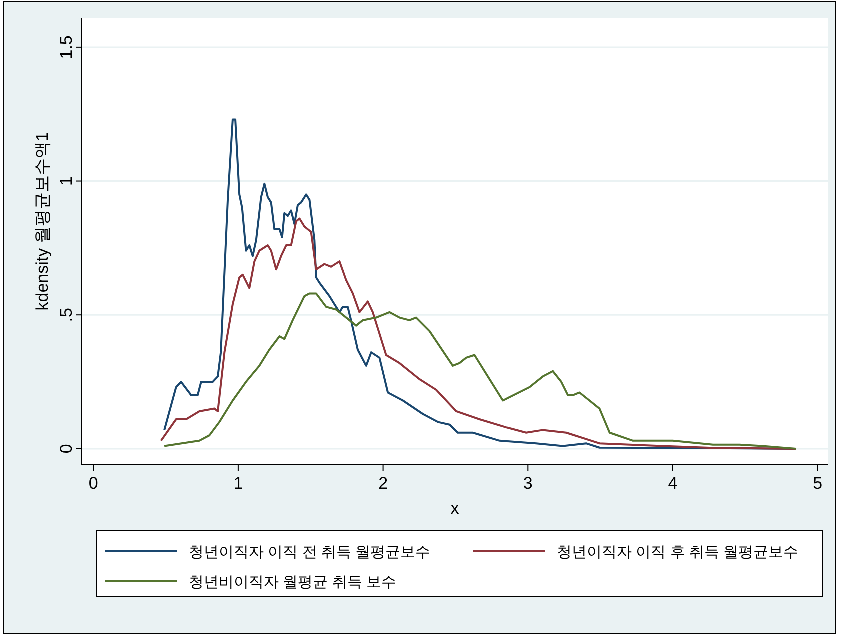 This screenshot has width=842, height=642. Describe the element at coordinates (528, 483) in the screenshot. I see `x-tick-label: 3` at that location.